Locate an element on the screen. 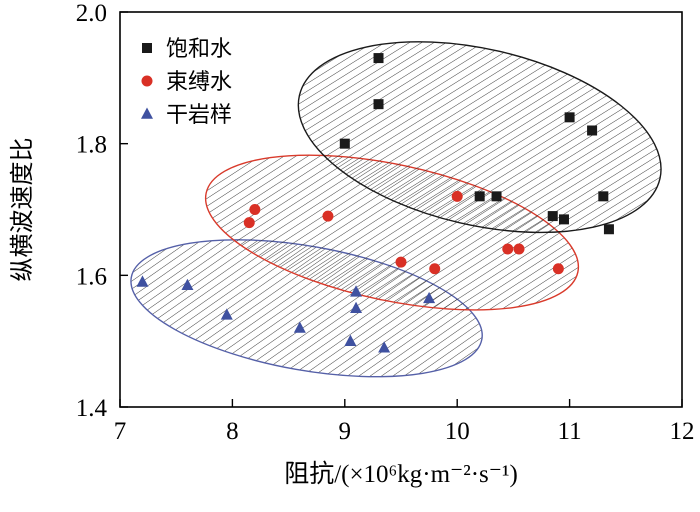 Image resolution: width=700 pixels, height=512 pixels. legend-item: 束缚水 is located at coordinates (186, 81).